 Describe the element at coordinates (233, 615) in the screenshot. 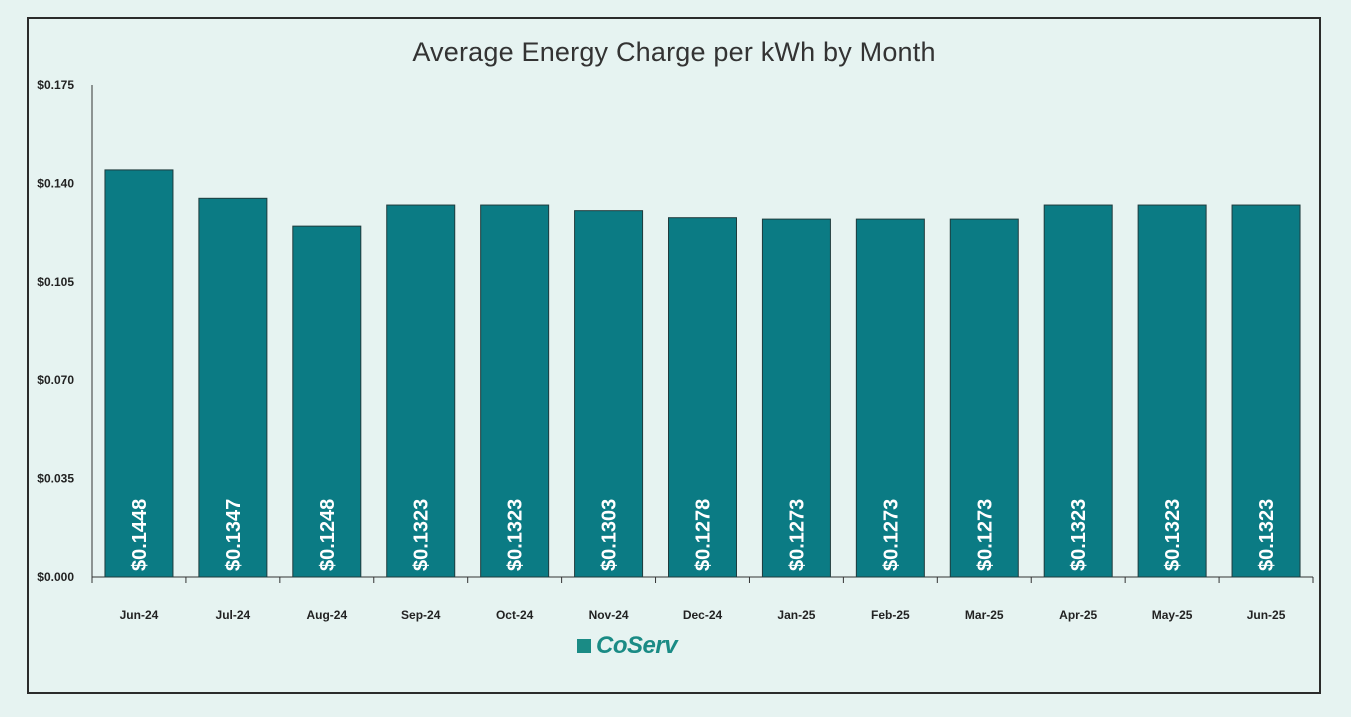

I see `x-tick-label: Jul-24` at that location.